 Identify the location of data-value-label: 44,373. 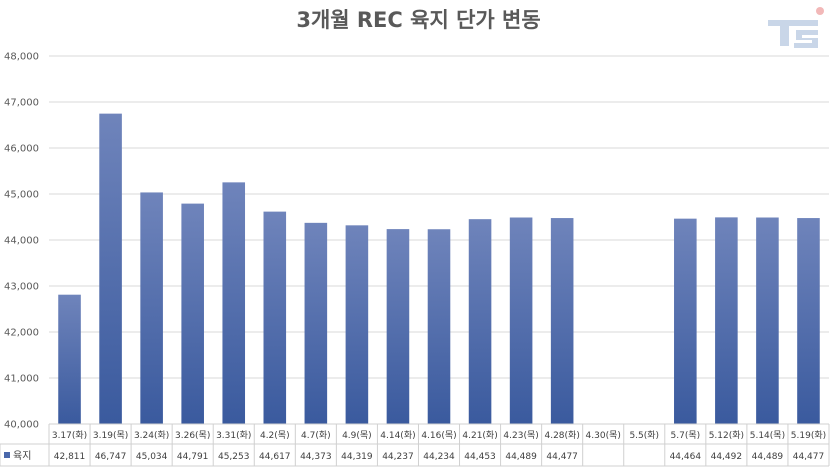
(316, 457).